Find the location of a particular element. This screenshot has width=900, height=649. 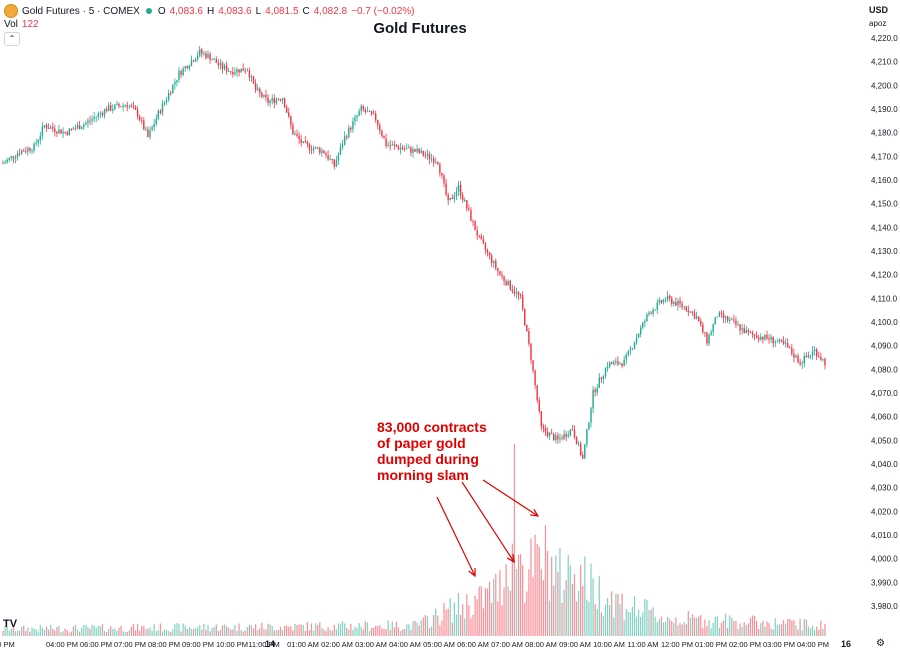

y-tick-label: 4,170.0 is located at coordinates (884, 156).